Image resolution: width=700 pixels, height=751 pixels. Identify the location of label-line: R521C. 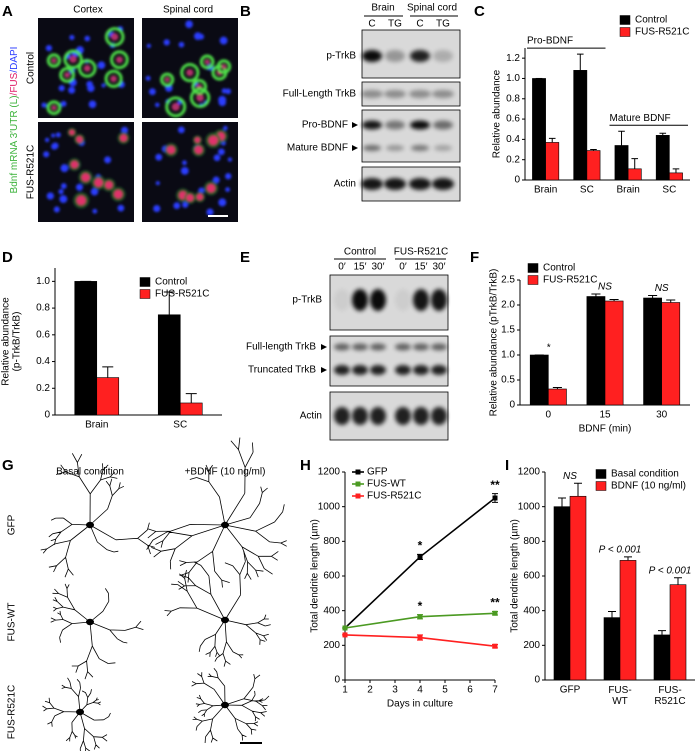
(669, 701).